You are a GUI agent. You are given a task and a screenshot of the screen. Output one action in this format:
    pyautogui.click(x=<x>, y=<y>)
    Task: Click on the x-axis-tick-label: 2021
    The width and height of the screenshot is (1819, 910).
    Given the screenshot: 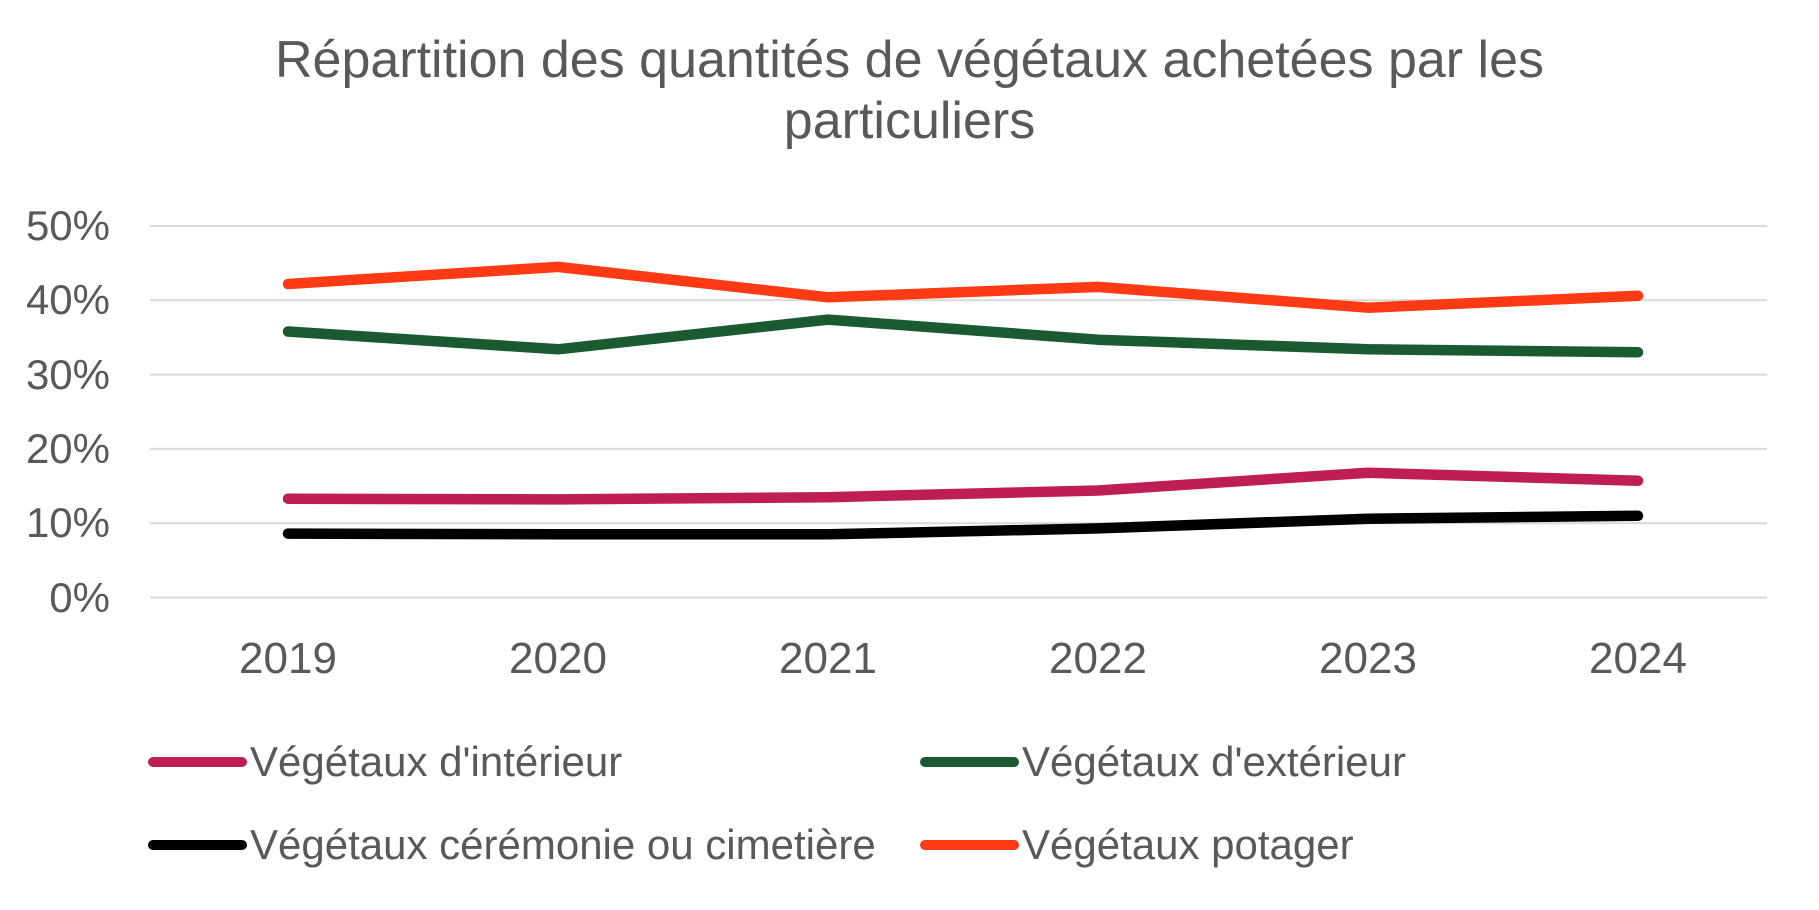 What is the action you would take?
    pyautogui.click(x=828, y=658)
    